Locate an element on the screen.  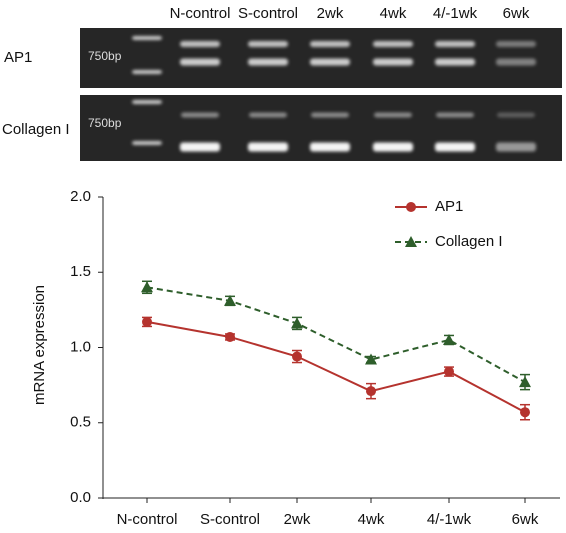
x-tick-label: 2wk is located at coordinates (297, 519).